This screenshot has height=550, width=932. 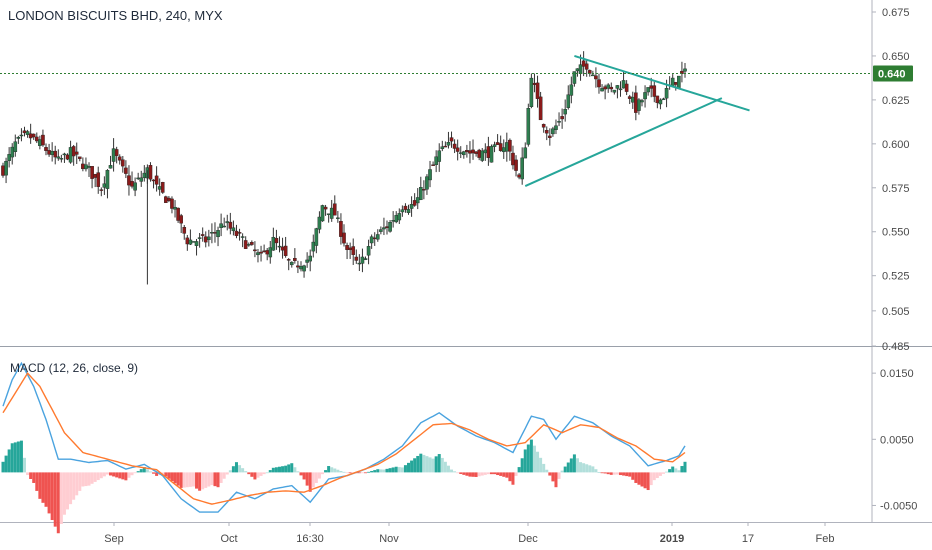 I want to click on trendline-upper, so click(x=662, y=83).